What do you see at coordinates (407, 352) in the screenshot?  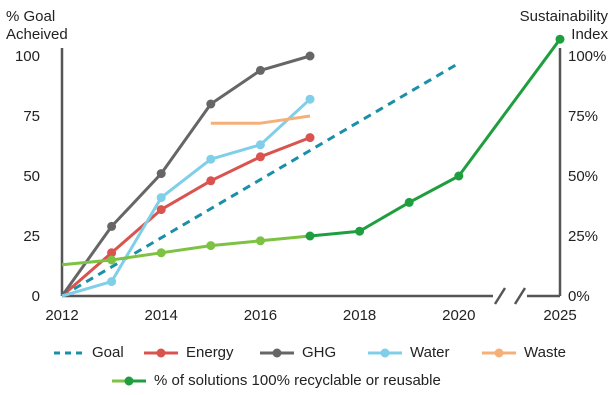 I see `legend-item-water: Water` at bounding box center [407, 352].